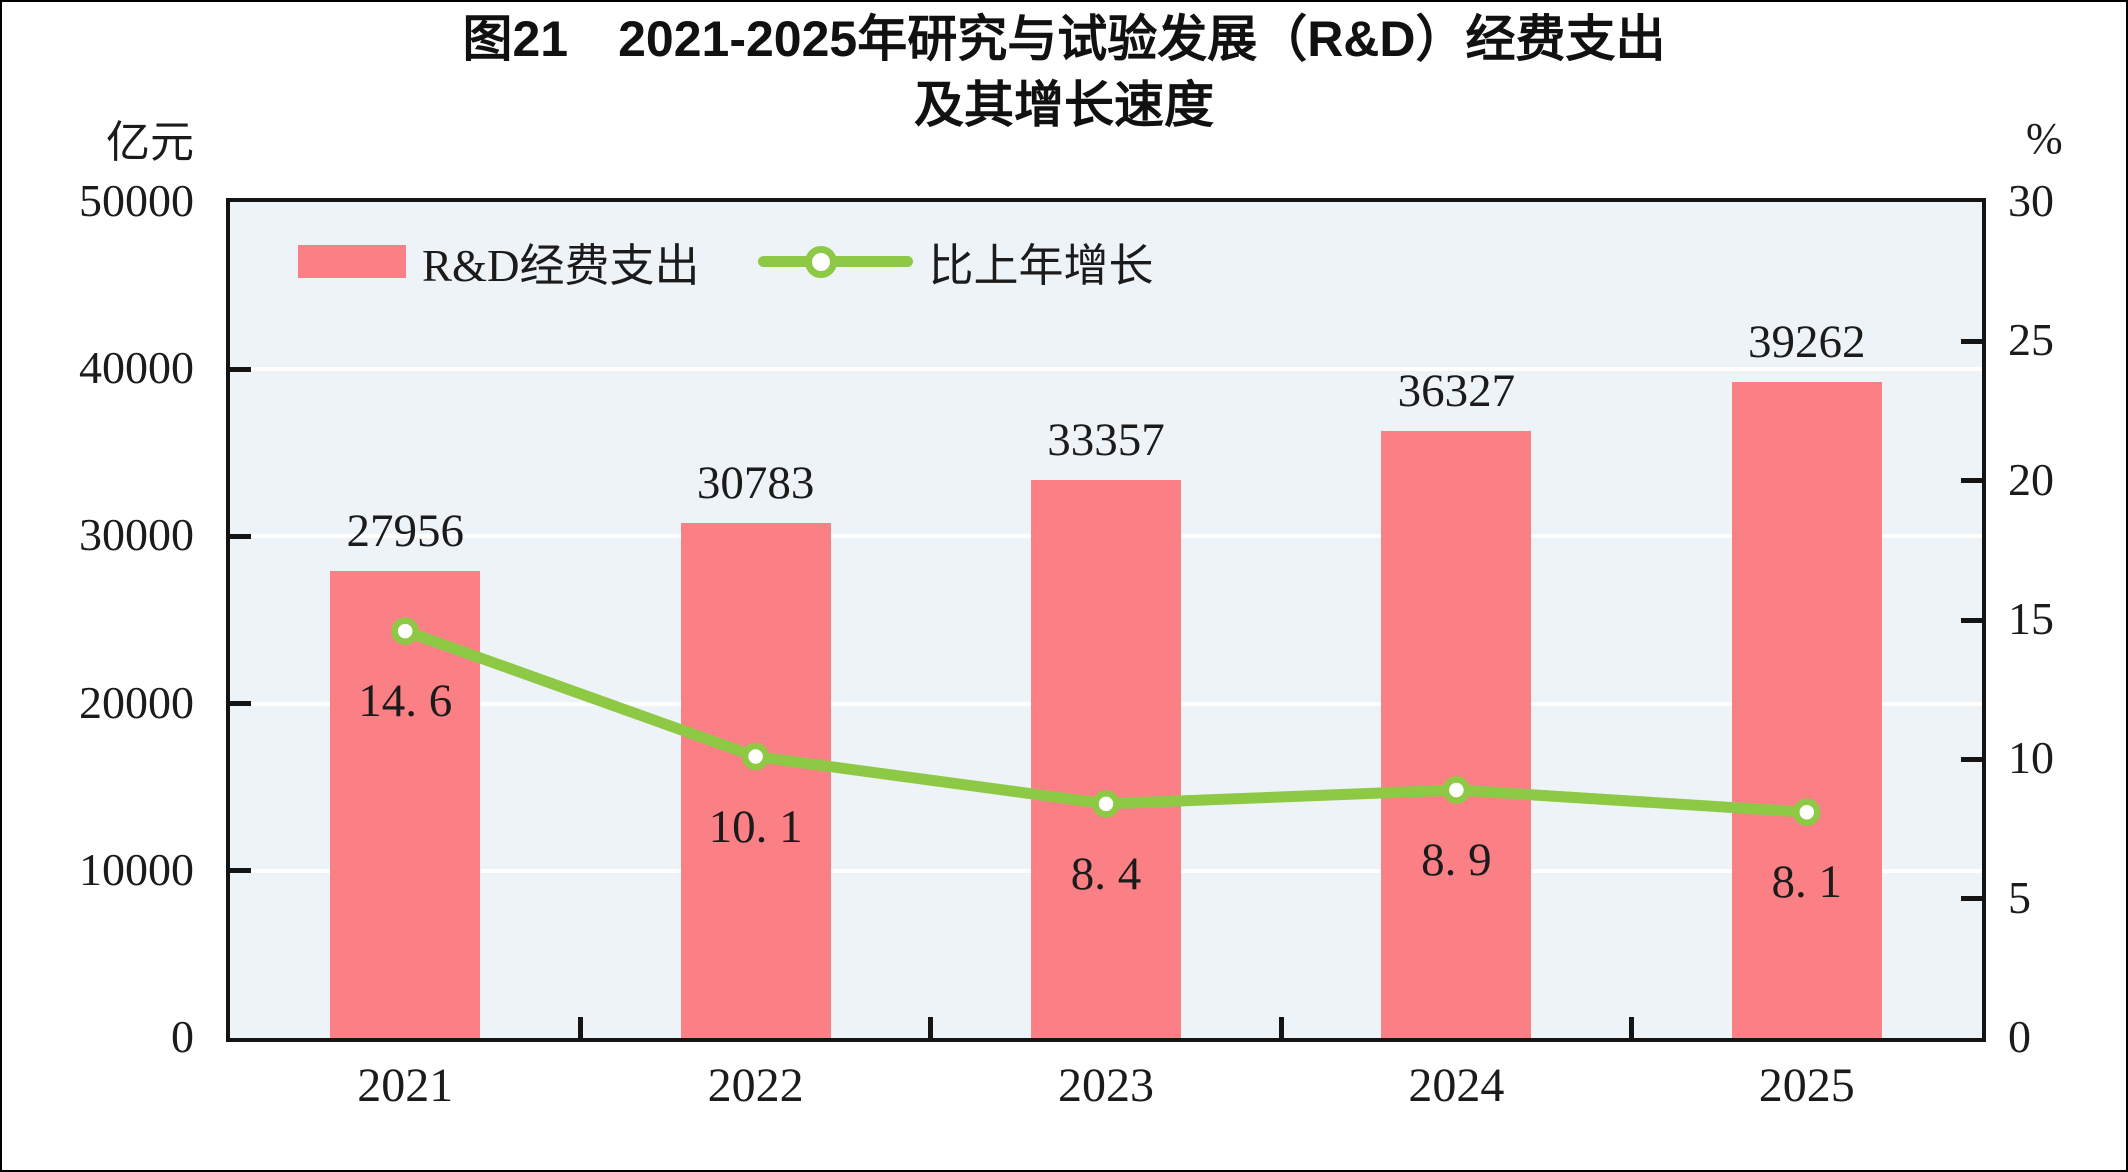 The width and height of the screenshot is (2128, 1172). What do you see at coordinates (1106, 440) in the screenshot?
I see `bar-value-label-2023: 33357` at bounding box center [1106, 440].